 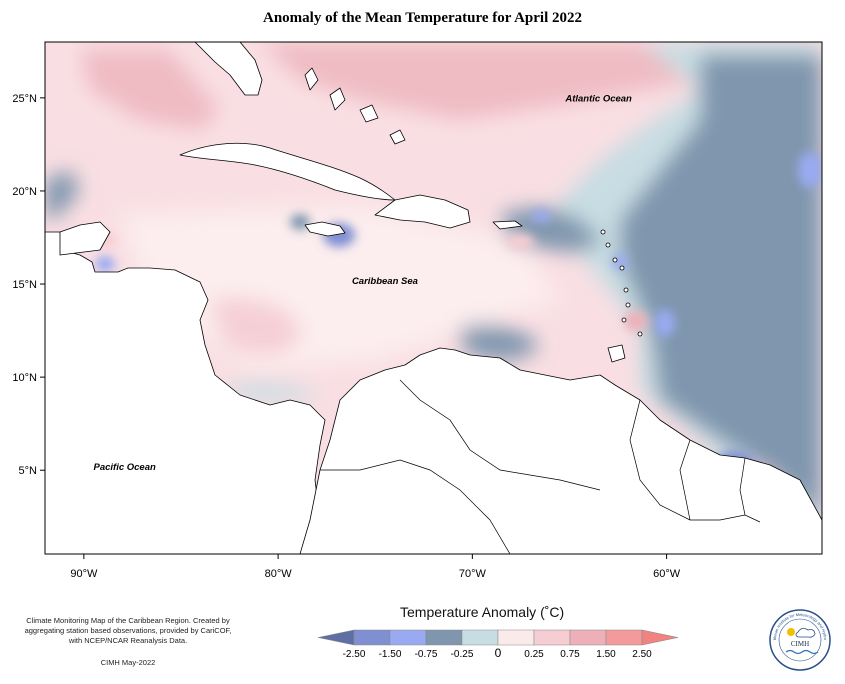 What do you see at coordinates (24, 99) in the screenshot?
I see `lat-tick-label: 25°N` at bounding box center [24, 99].